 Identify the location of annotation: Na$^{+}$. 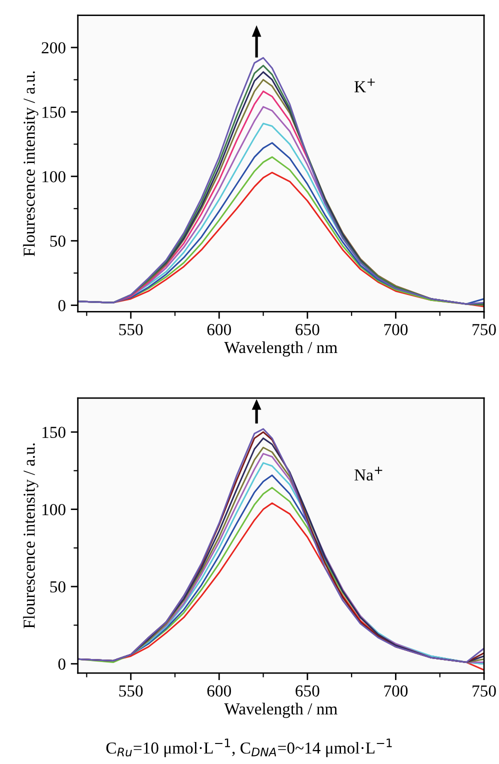
(368, 473).